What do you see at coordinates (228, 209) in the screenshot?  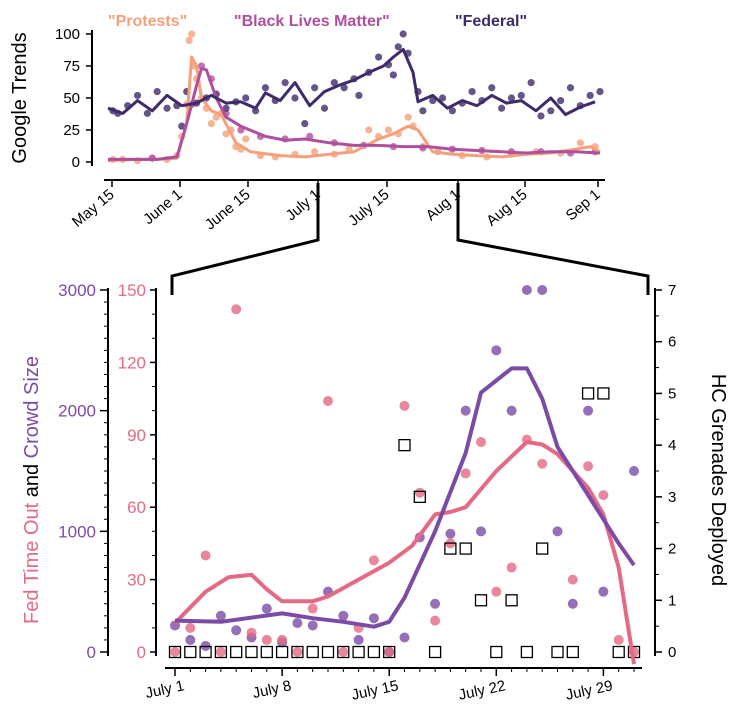 I see `top-x-tick-label: June 15` at bounding box center [228, 209].